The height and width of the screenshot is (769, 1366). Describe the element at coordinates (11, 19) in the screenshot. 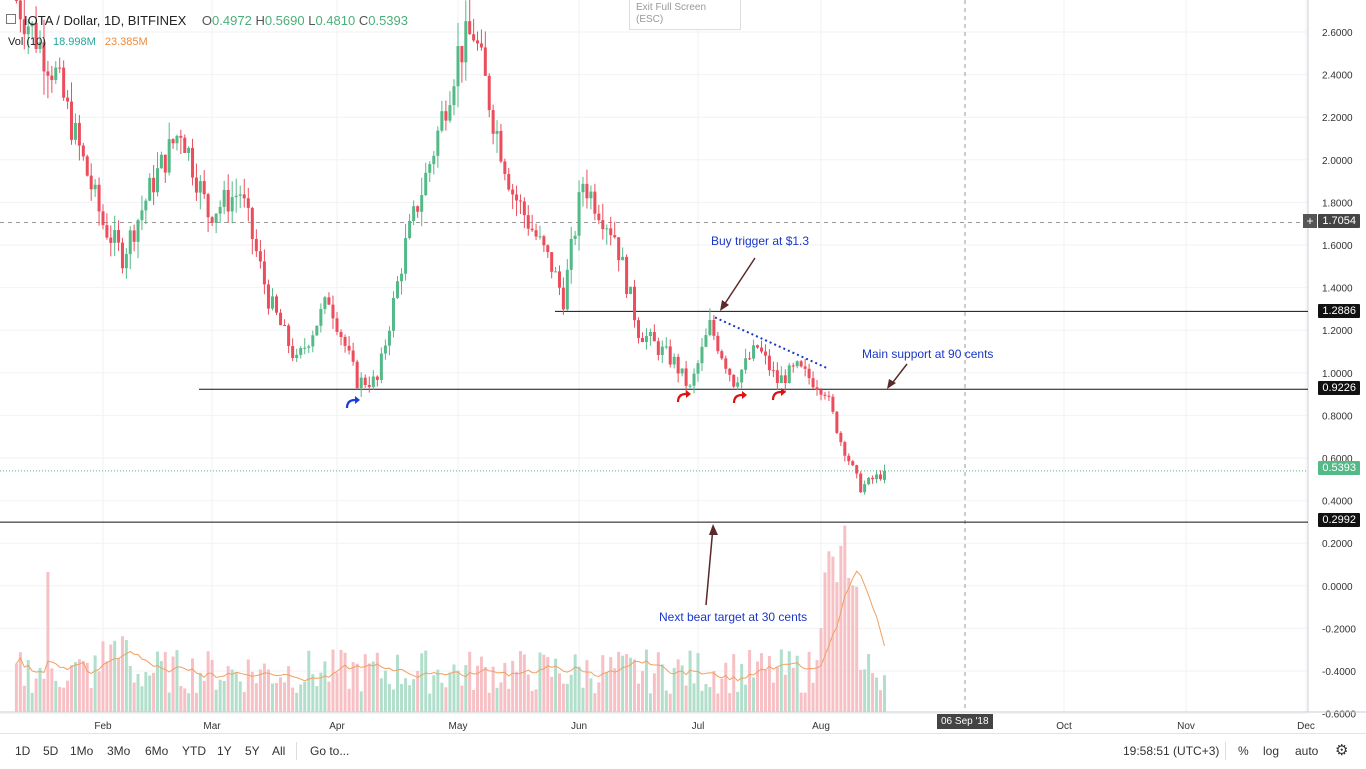

I see `collapse-icon` at that location.